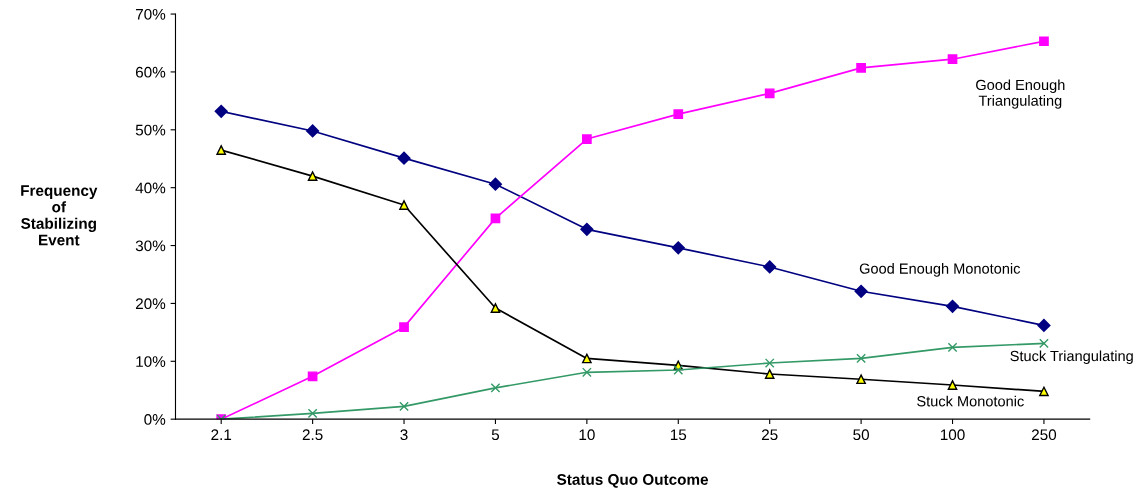 The image size is (1147, 502). What do you see at coordinates (59, 215) in the screenshot?
I see `y-axis-title: Frequency of Stabilizing Event` at bounding box center [59, 215].